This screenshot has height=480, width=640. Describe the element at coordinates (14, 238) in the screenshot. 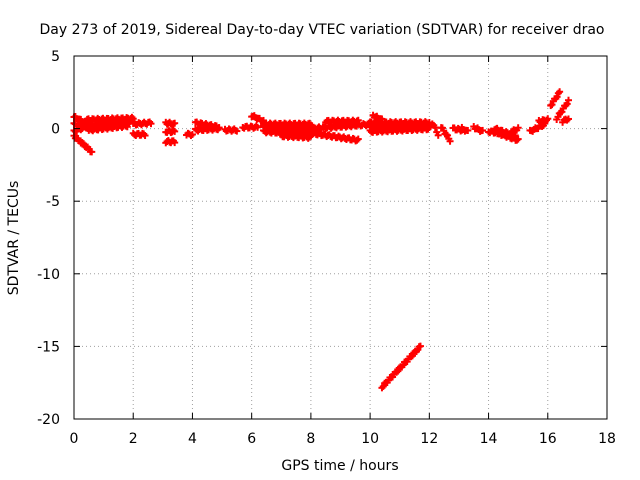

I see `y-axis-label: SDTVAR / TECUs` at that location.